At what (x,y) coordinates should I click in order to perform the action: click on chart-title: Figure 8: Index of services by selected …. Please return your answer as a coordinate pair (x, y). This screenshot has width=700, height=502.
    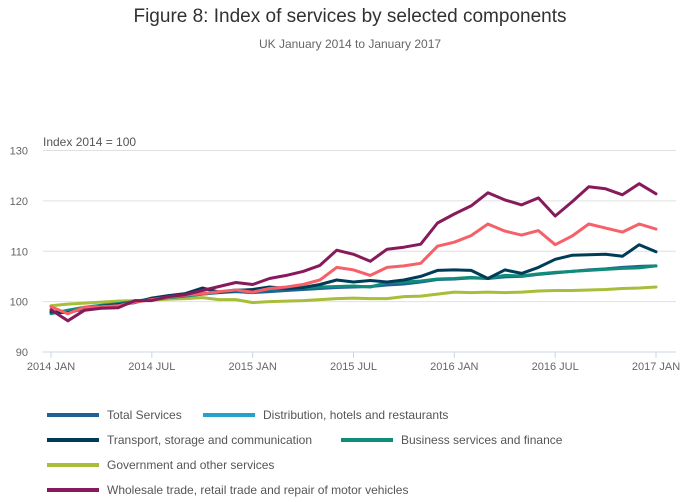
    Looking at the image, I should click on (350, 16).